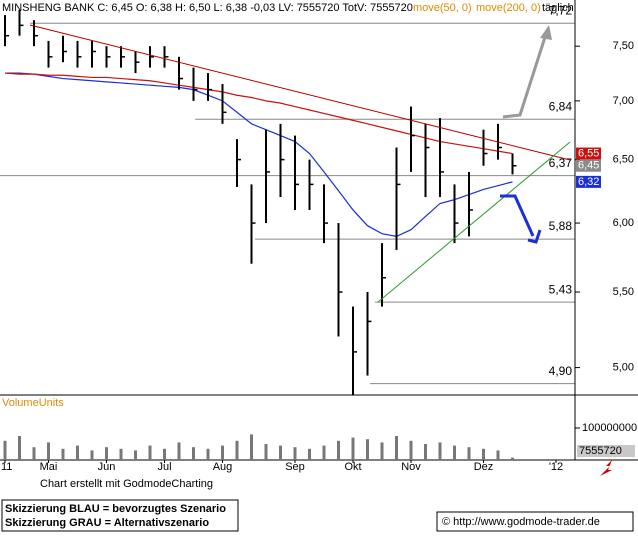  What do you see at coordinates (120, 515) in the screenshot?
I see `legend-box` at bounding box center [120, 515].